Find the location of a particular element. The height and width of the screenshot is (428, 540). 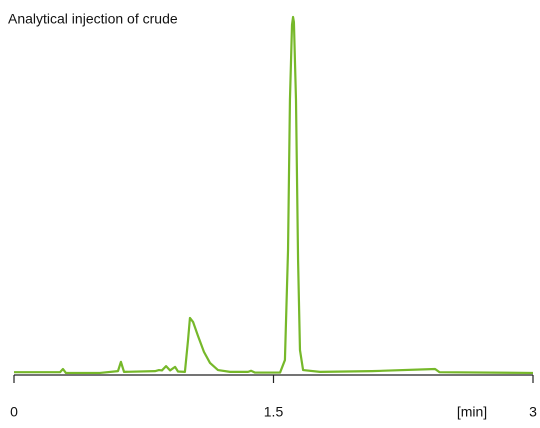

chart-title: Analytical injection of crude is located at coordinates (93, 19).